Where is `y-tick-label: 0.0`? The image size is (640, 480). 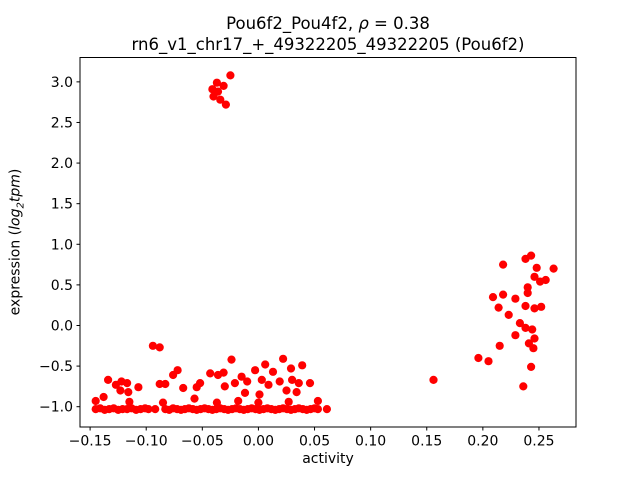 y-tick-label: 0.0 is located at coordinates (62, 326).